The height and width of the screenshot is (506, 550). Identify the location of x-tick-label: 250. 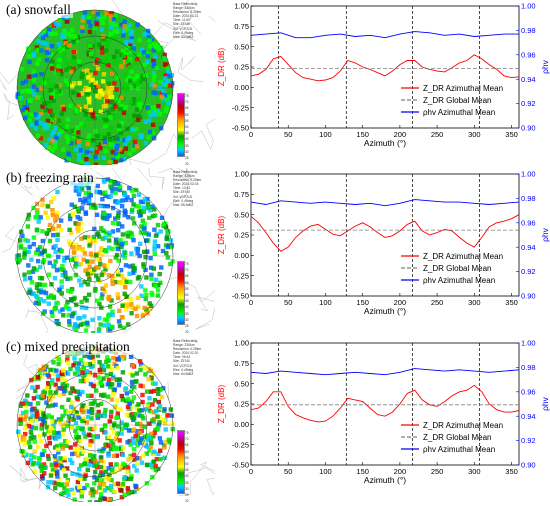
(437, 471).